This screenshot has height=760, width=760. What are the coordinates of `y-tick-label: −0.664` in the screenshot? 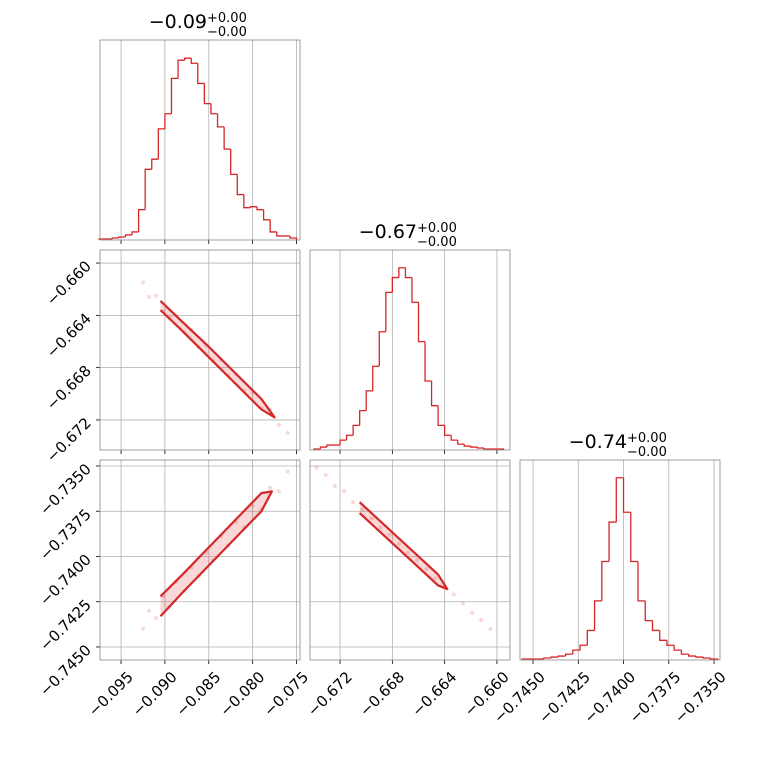 It's located at (69, 335).